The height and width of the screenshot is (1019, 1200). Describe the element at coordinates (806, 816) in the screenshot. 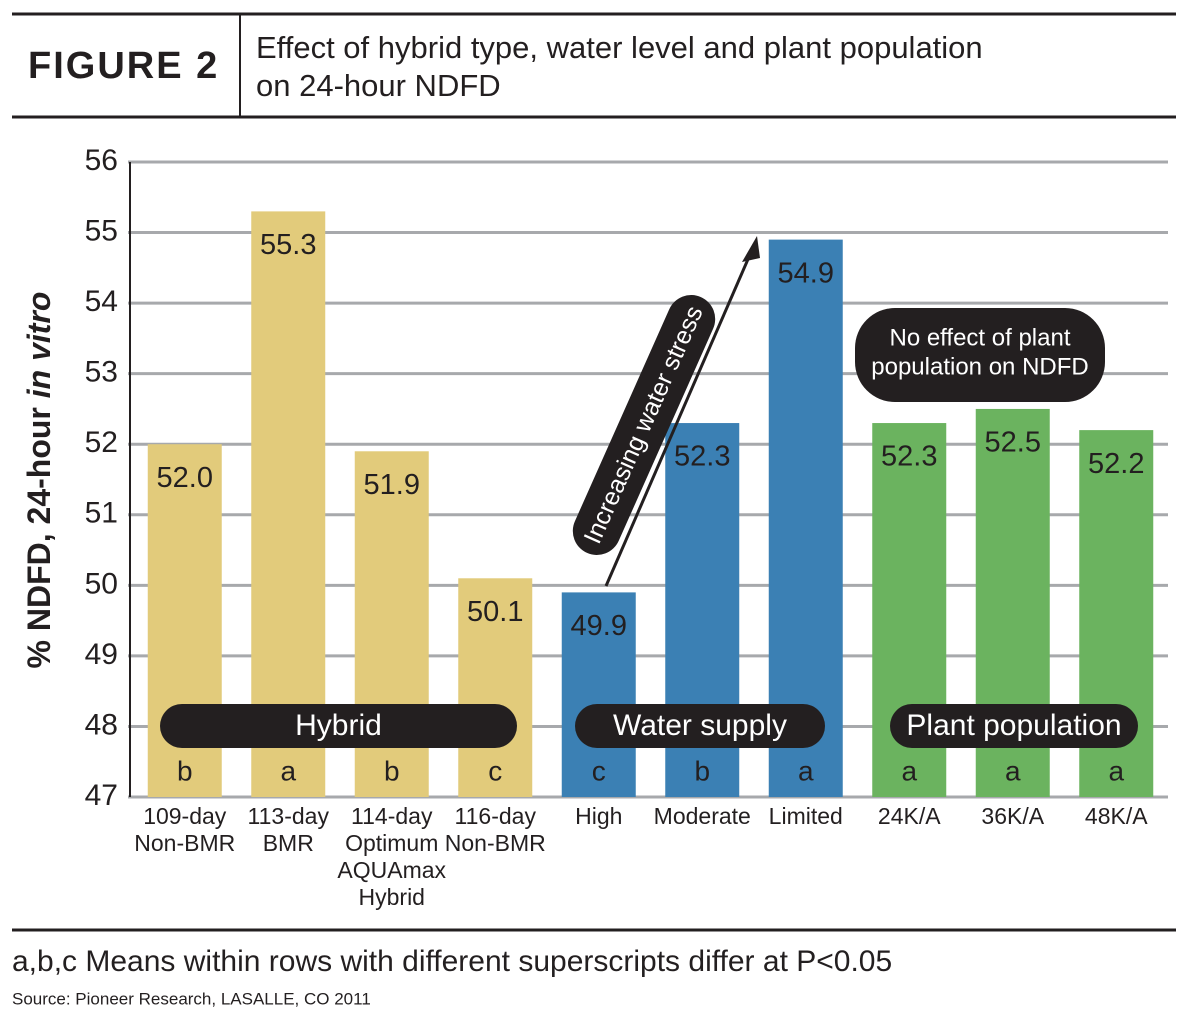

I see `x-tick-label: Limited` at that location.